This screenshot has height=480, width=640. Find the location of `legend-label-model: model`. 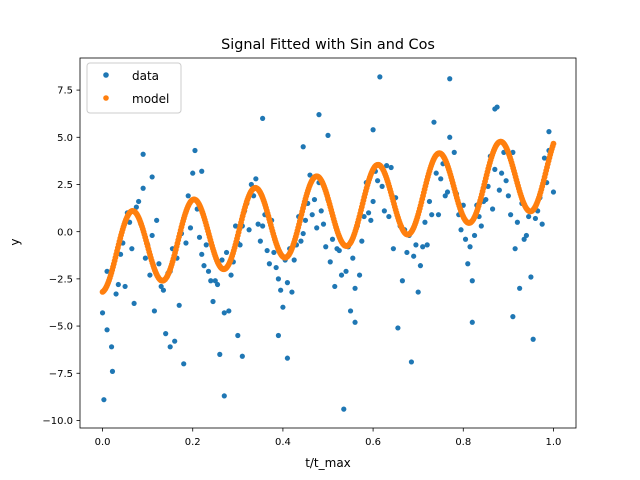

legend-label-model: model is located at coordinates (150, 99).